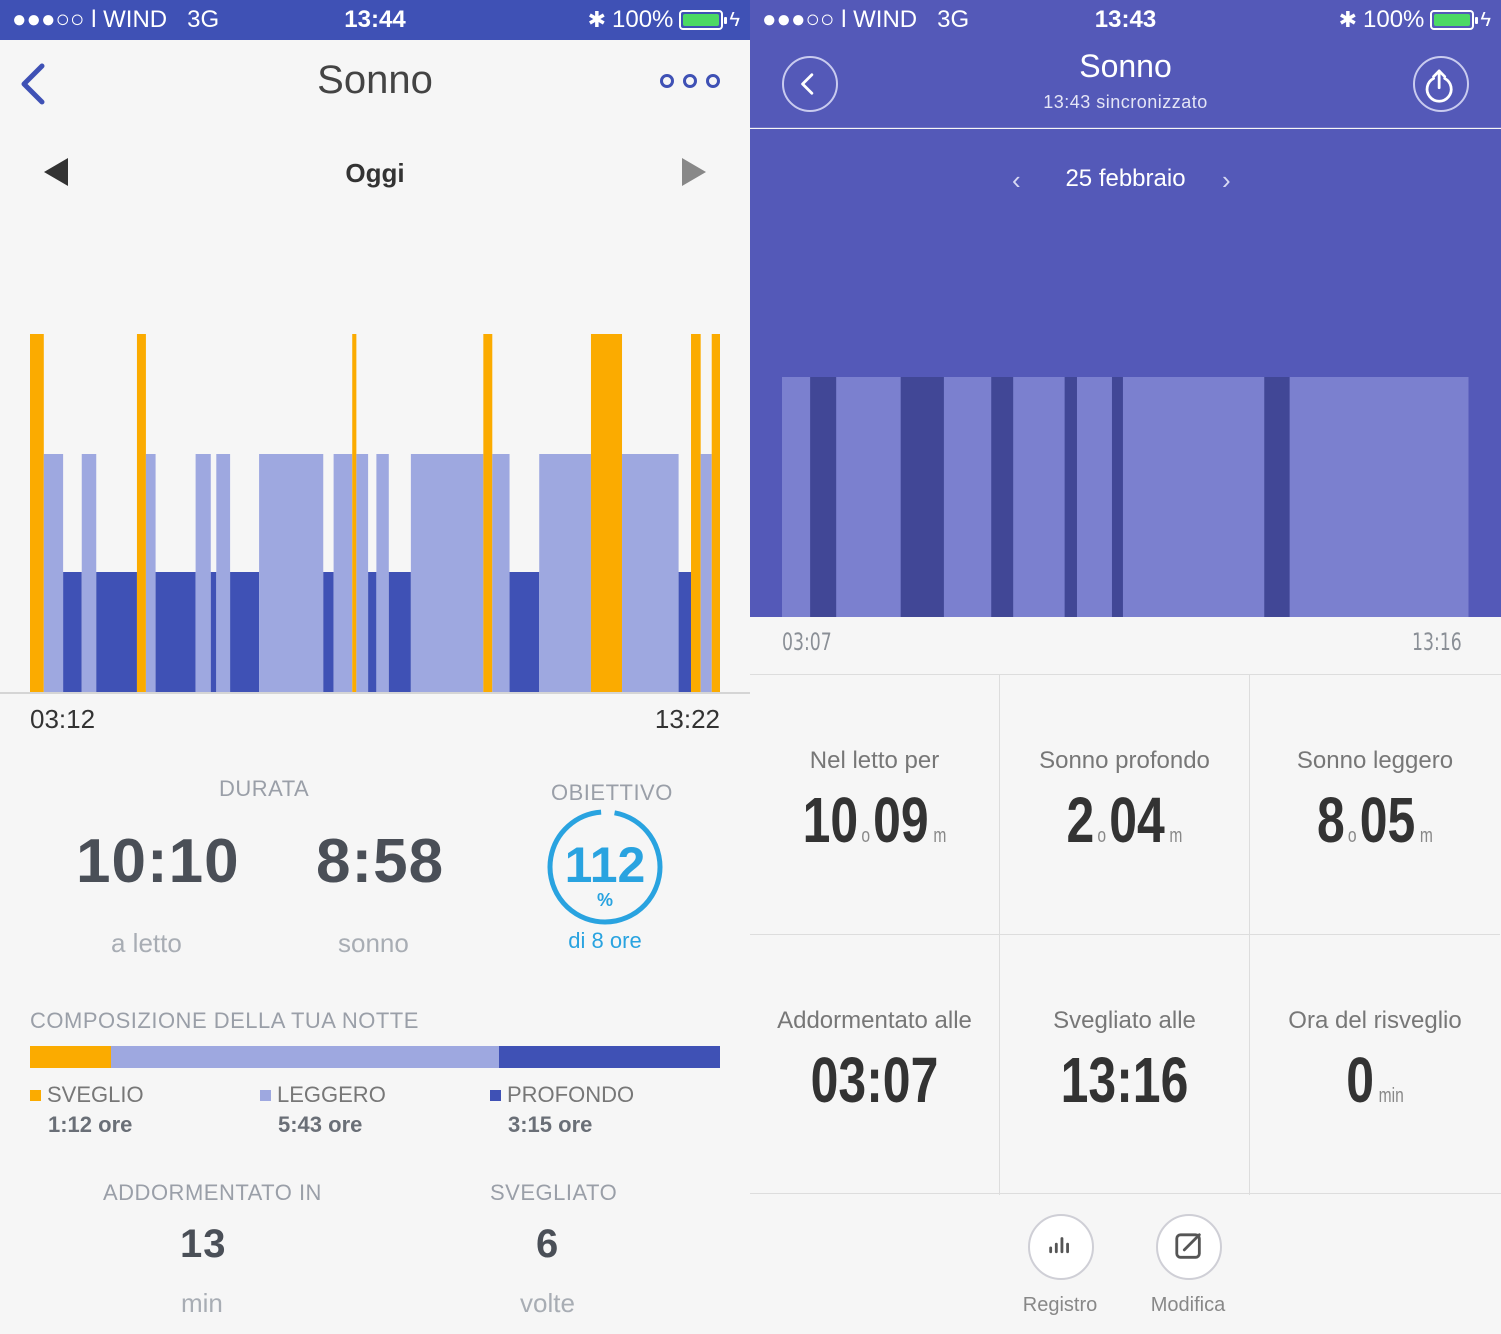 Image resolution: width=1501 pixels, height=1334 pixels. I want to click on stat-value: 2 o04 m, so click(1124, 820).